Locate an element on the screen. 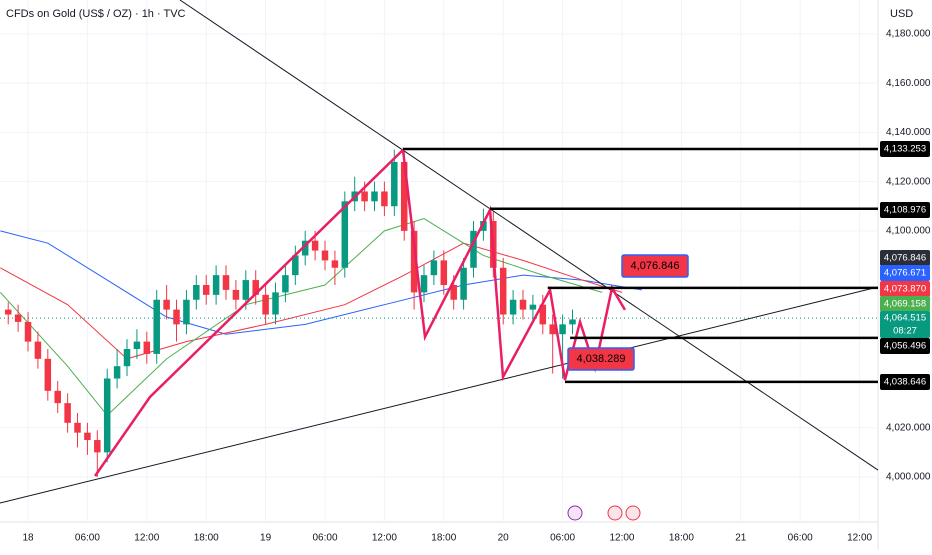  price-label: 4,108.976 is located at coordinates (905, 210).